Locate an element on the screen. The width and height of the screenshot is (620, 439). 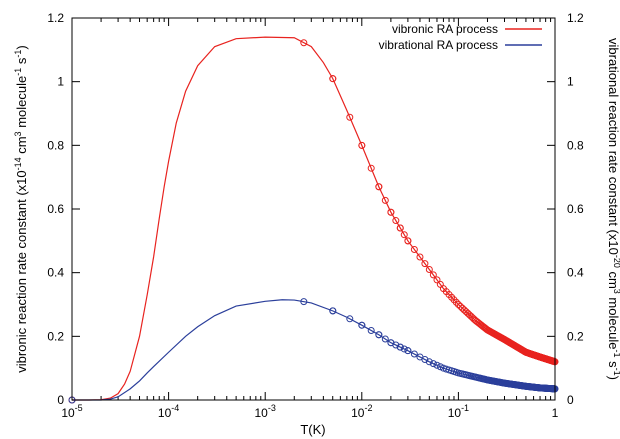
y-tick-label-left: 0.6 is located at coordinates (55, 209).